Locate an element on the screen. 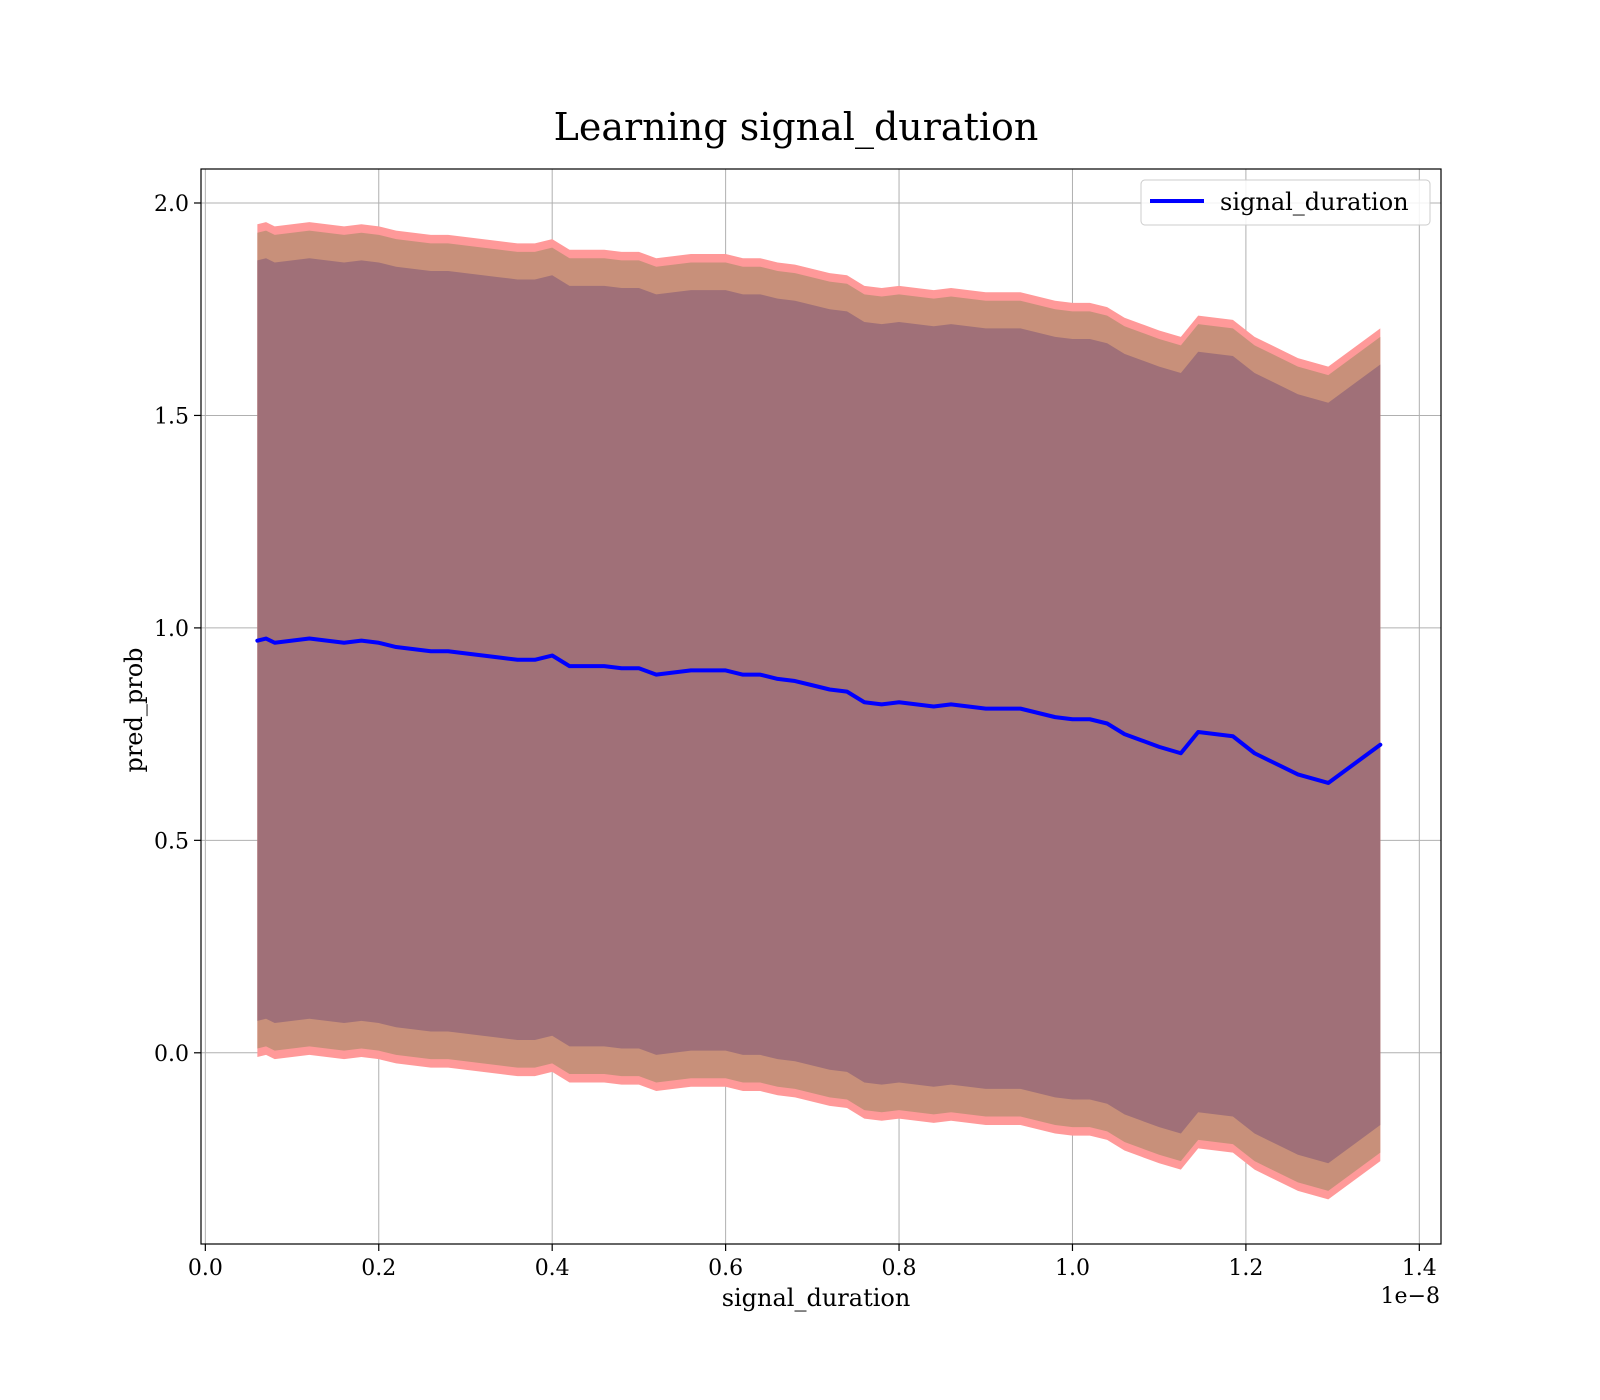 The image size is (1600, 1400). x-tick-label: 1.0 is located at coordinates (1072, 1268).